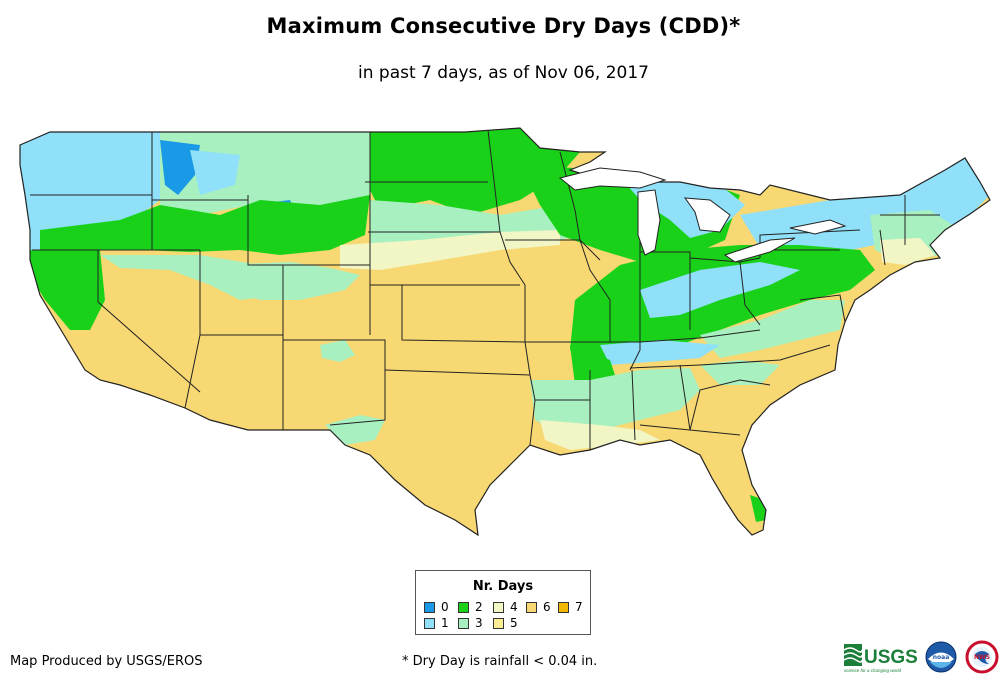  Describe the element at coordinates (265, 172) in the screenshot. I see `zone-montana-3day` at that location.